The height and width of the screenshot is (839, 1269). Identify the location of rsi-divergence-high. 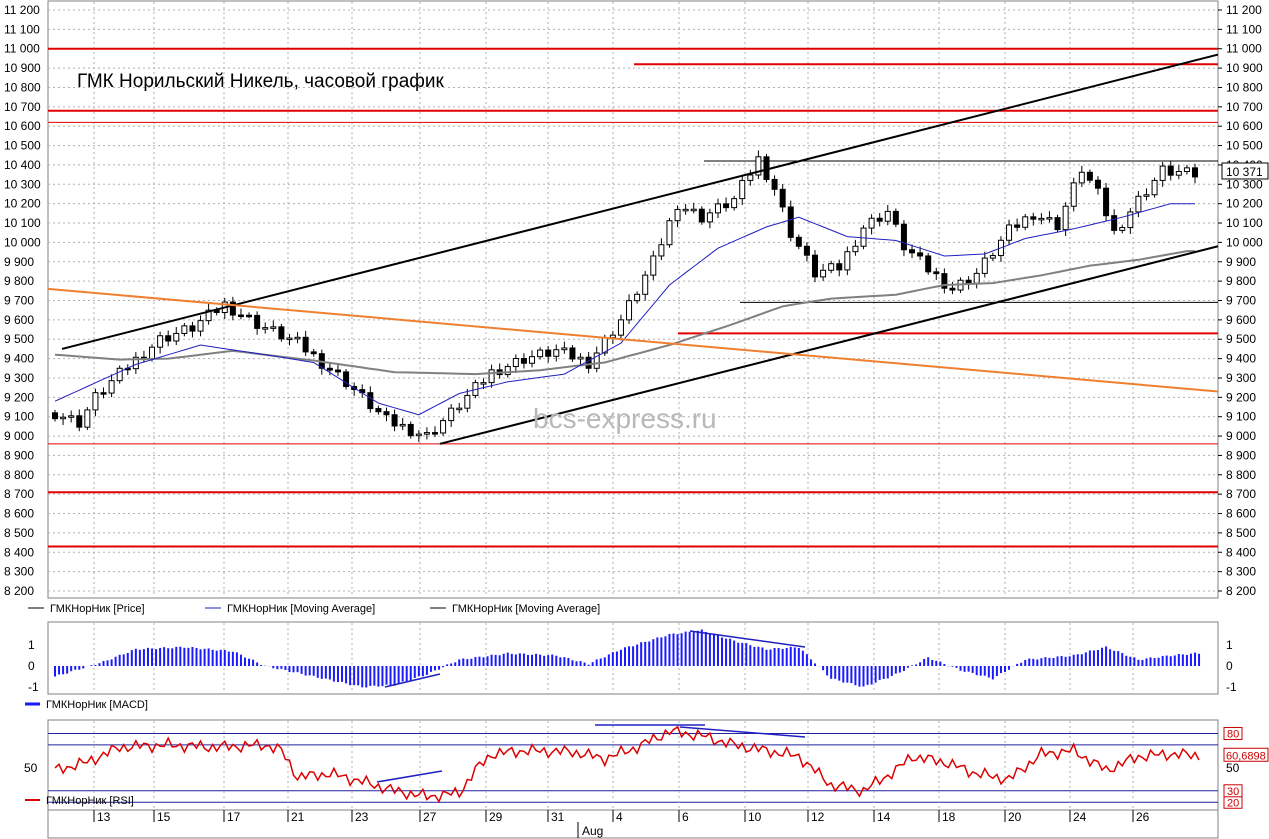
(742, 732).